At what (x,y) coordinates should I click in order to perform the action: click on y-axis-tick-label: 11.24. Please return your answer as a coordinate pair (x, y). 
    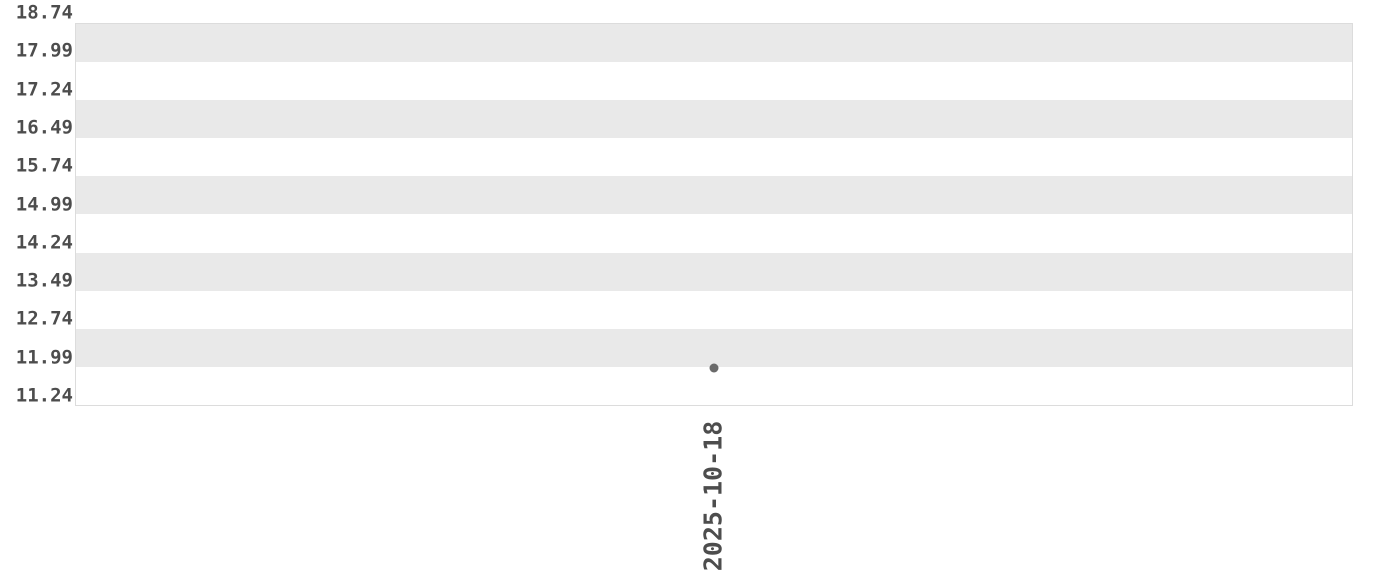
    Looking at the image, I should click on (44, 395).